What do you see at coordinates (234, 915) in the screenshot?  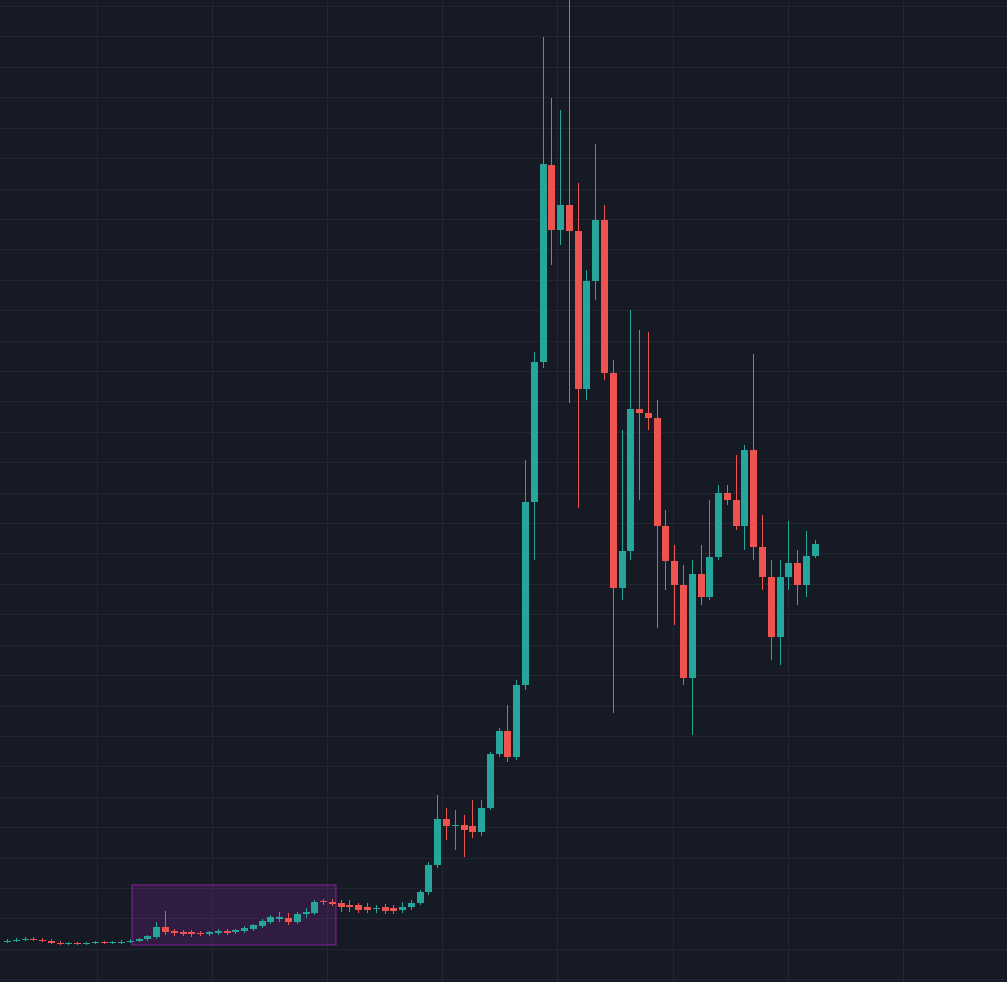 I see `highlight-box` at bounding box center [234, 915].